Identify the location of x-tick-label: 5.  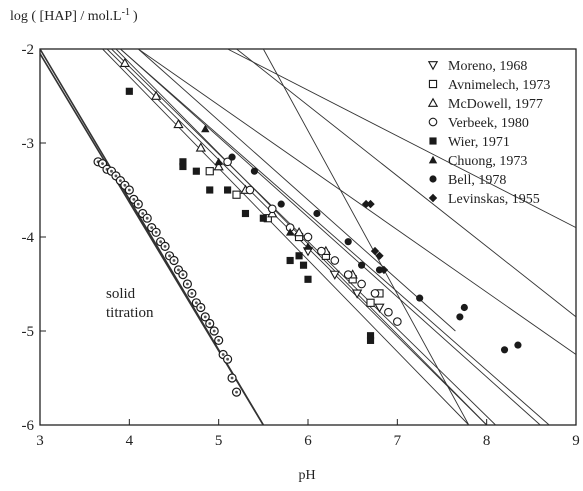
(219, 441).